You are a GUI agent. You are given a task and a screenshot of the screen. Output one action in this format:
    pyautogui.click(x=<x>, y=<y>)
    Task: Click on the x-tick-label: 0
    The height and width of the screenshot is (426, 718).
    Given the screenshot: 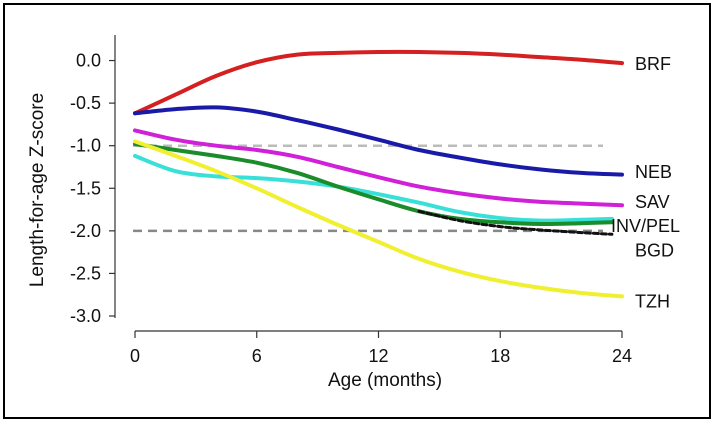 What is the action you would take?
    pyautogui.click(x=135, y=356)
    